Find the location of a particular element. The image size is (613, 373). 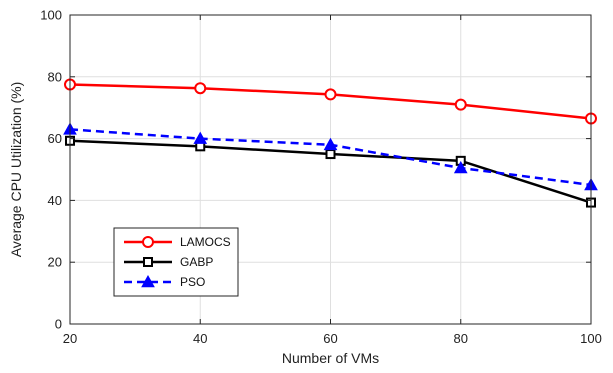

legend-marker-gabp is located at coordinates (148, 262).